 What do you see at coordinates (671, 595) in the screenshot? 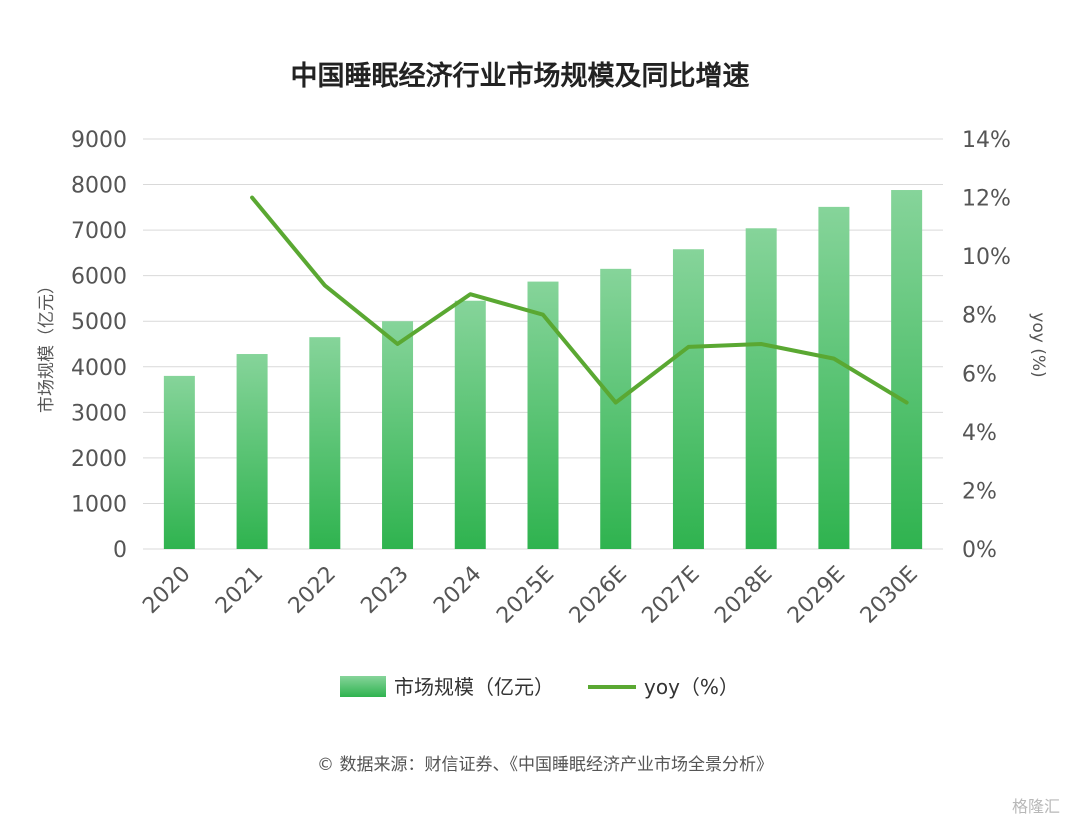
I see `x-tick-label: 2027E` at bounding box center [671, 595].